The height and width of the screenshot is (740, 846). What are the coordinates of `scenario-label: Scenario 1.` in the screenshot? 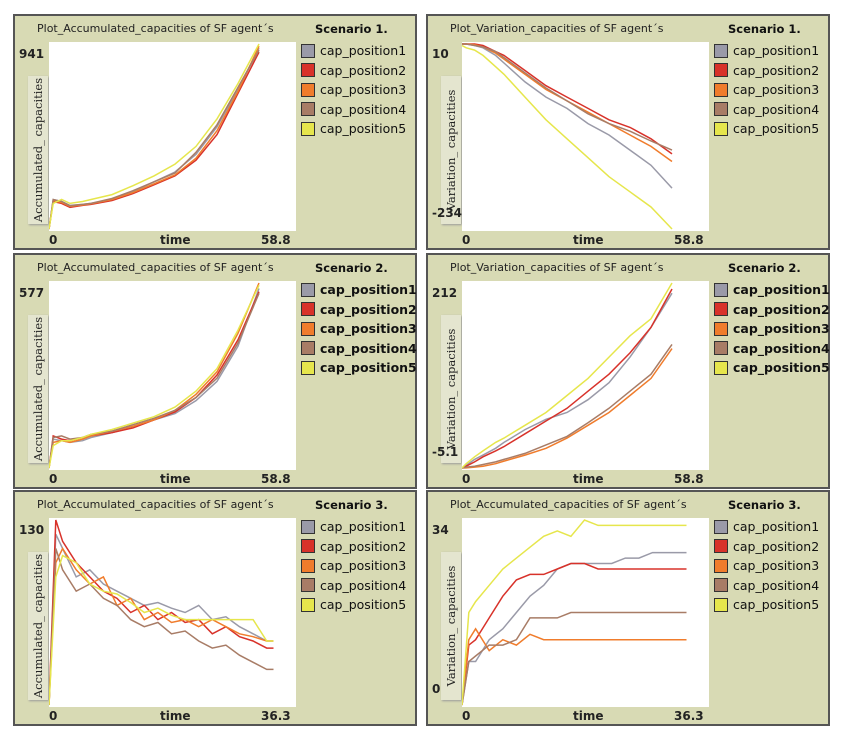 It's located at (351, 29).